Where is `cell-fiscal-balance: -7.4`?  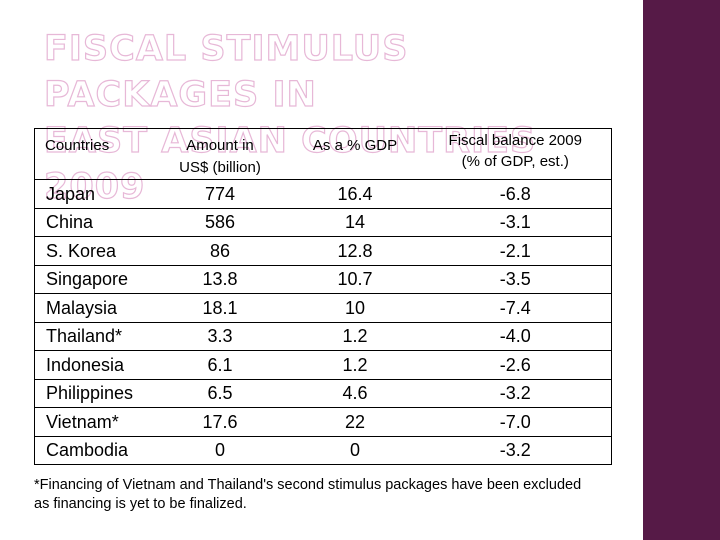
cell-fiscal-balance: -7.4 is located at coordinates (515, 308).